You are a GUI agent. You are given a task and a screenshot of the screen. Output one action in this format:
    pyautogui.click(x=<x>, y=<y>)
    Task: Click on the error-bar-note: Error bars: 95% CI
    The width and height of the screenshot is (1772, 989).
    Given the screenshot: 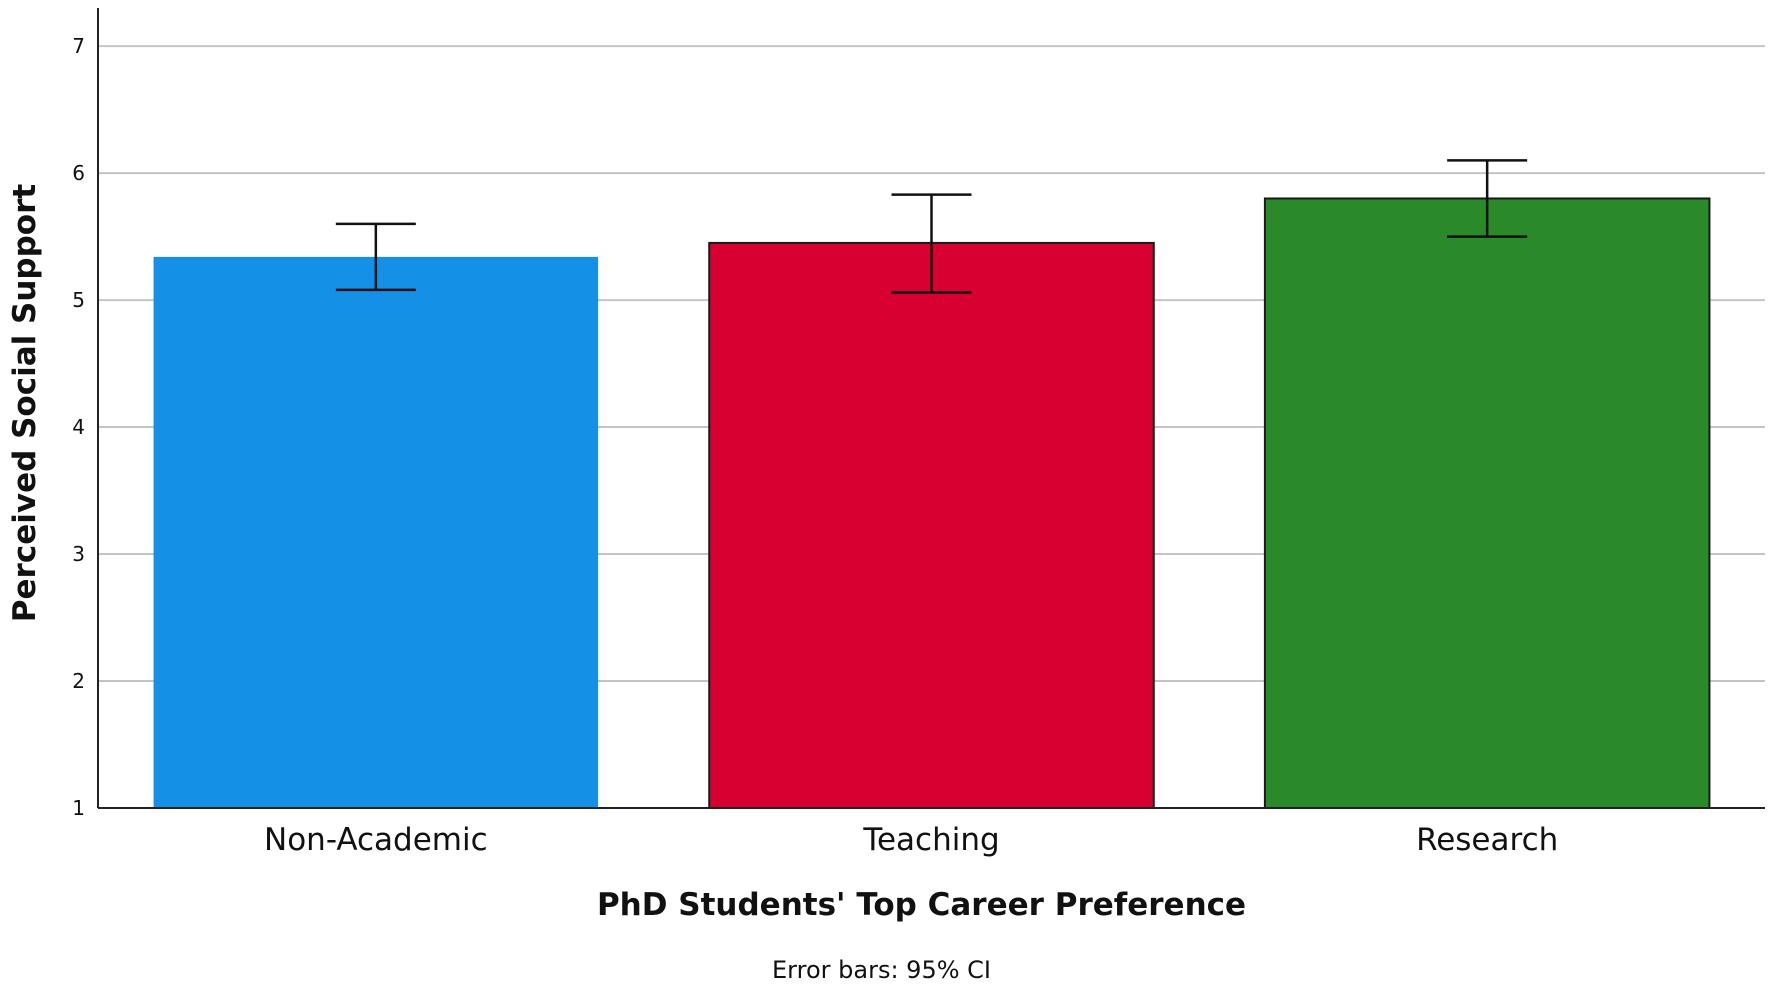 What is the action you would take?
    pyautogui.click(x=881, y=970)
    